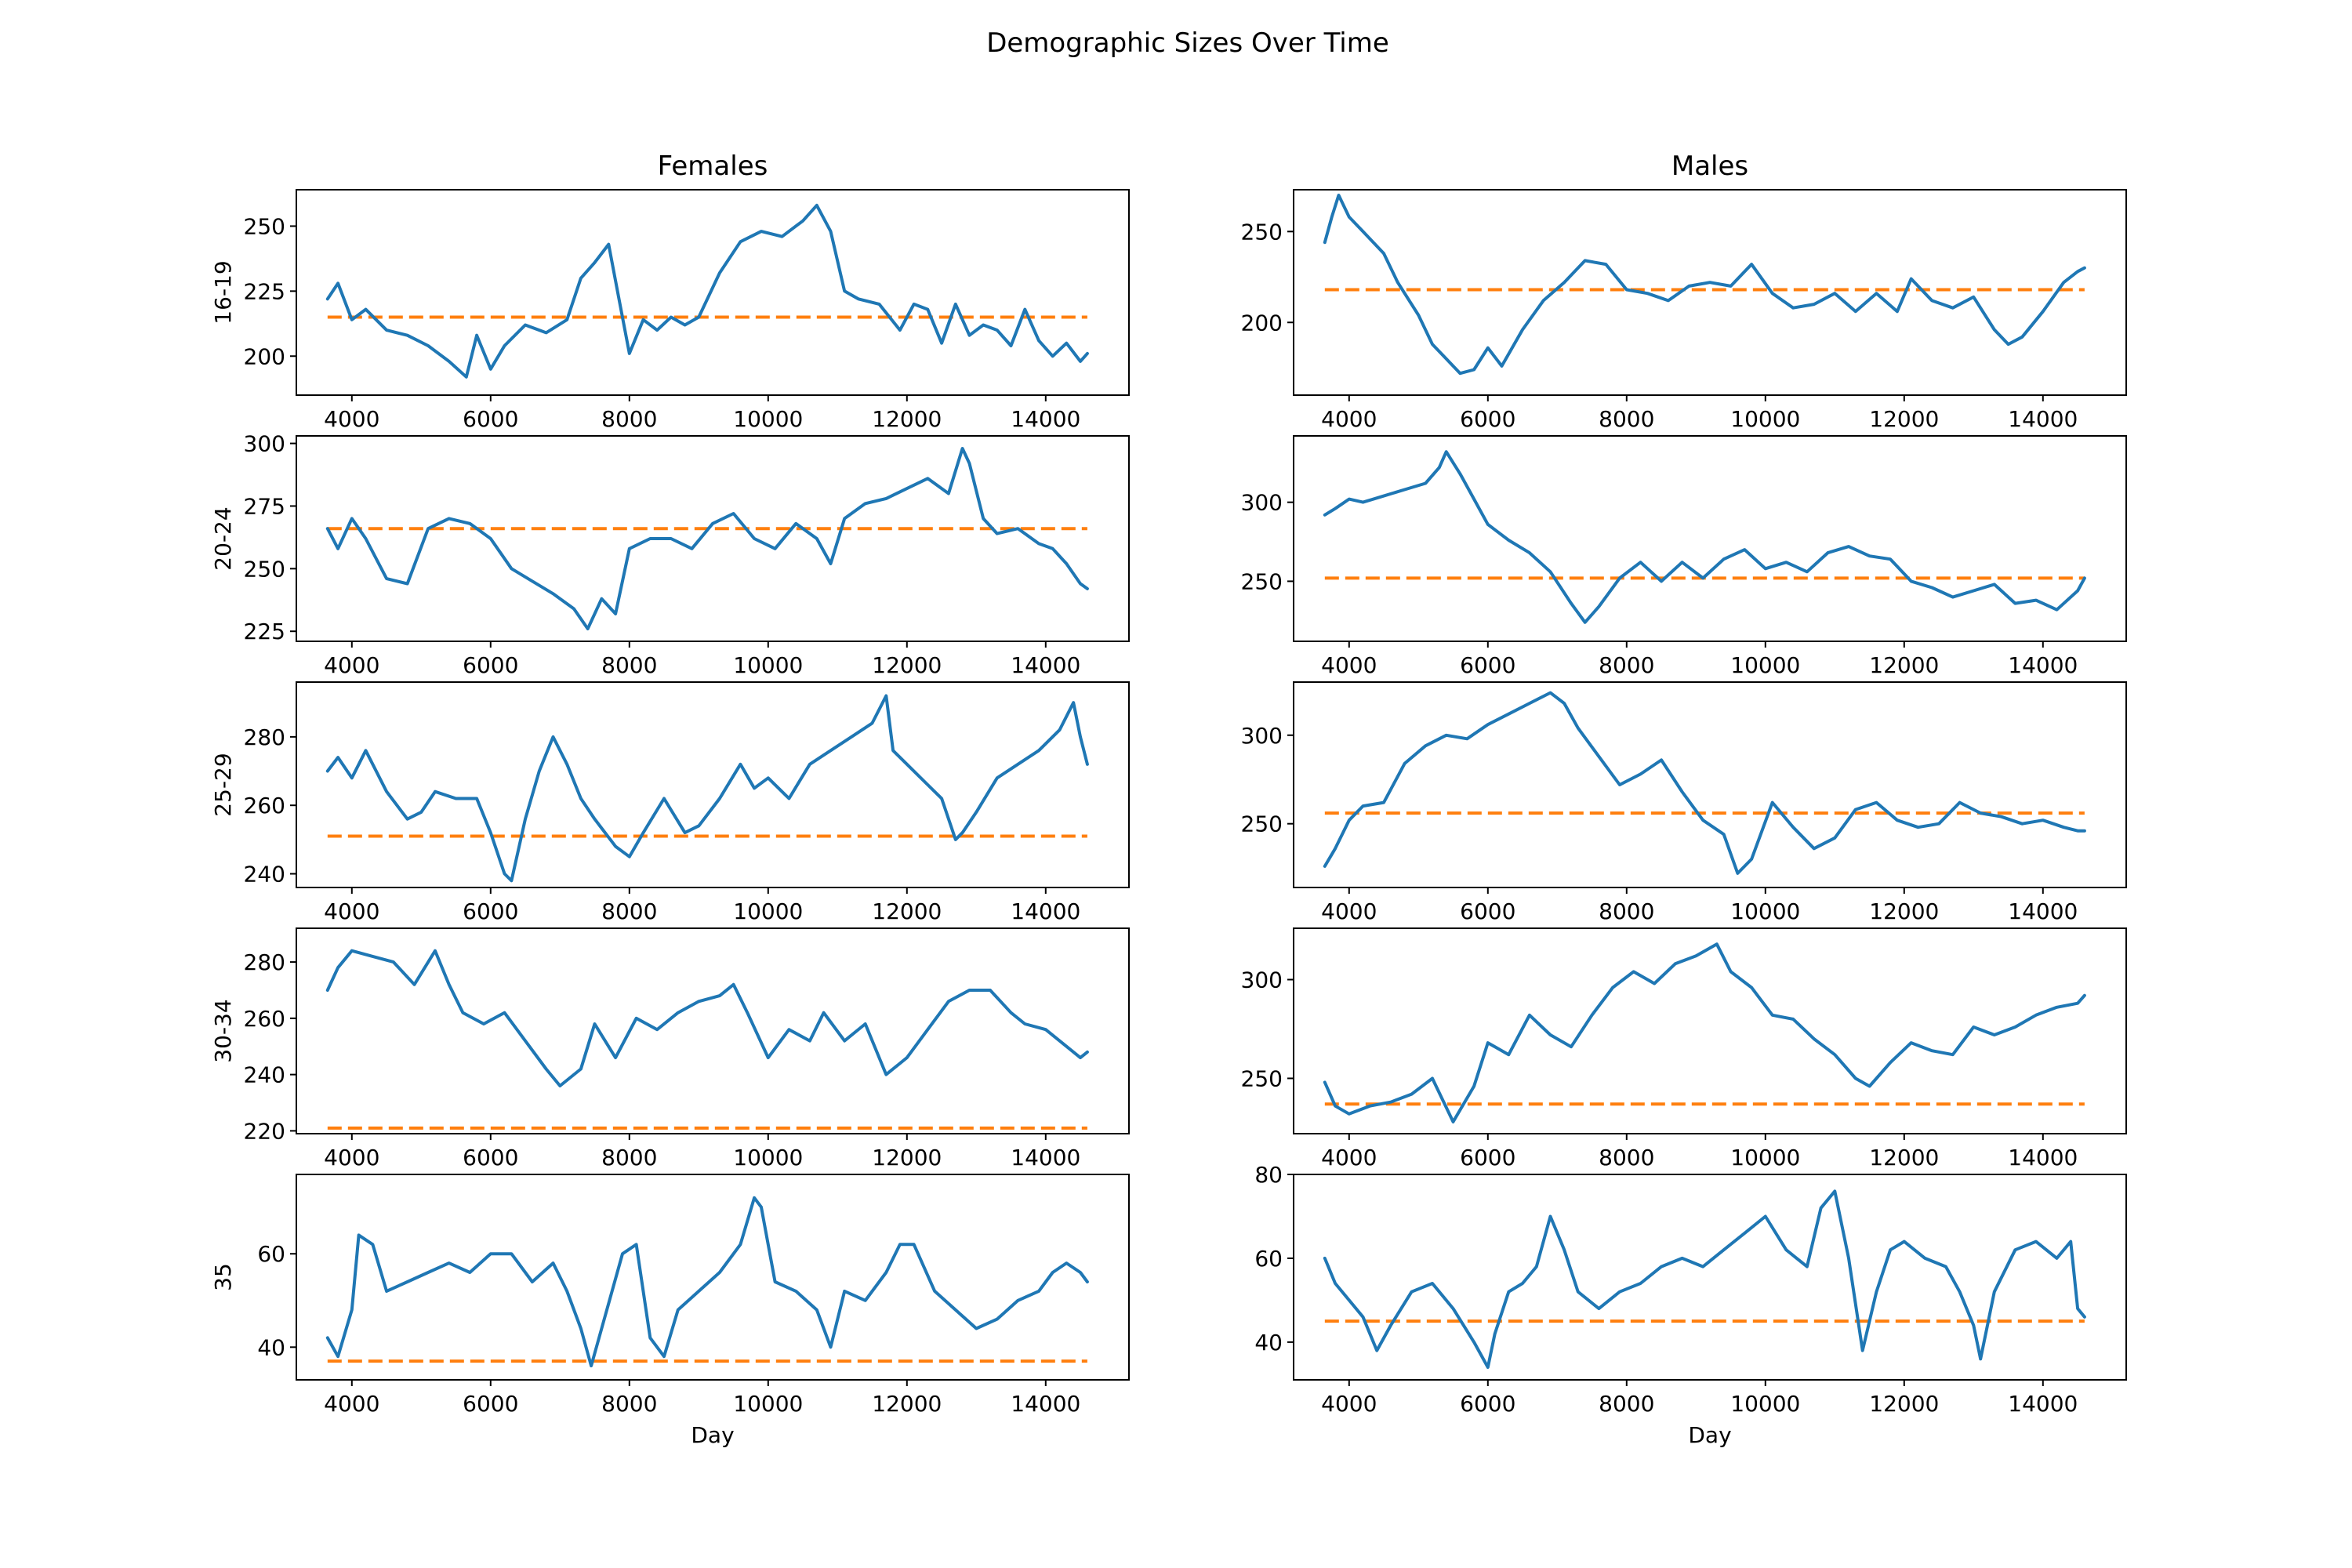 The width and height of the screenshot is (2352, 1568). I want to click on subplot-males-row-3: 4000 6000 8000 10000 12000 14000 250 300, so click(1684, 803).